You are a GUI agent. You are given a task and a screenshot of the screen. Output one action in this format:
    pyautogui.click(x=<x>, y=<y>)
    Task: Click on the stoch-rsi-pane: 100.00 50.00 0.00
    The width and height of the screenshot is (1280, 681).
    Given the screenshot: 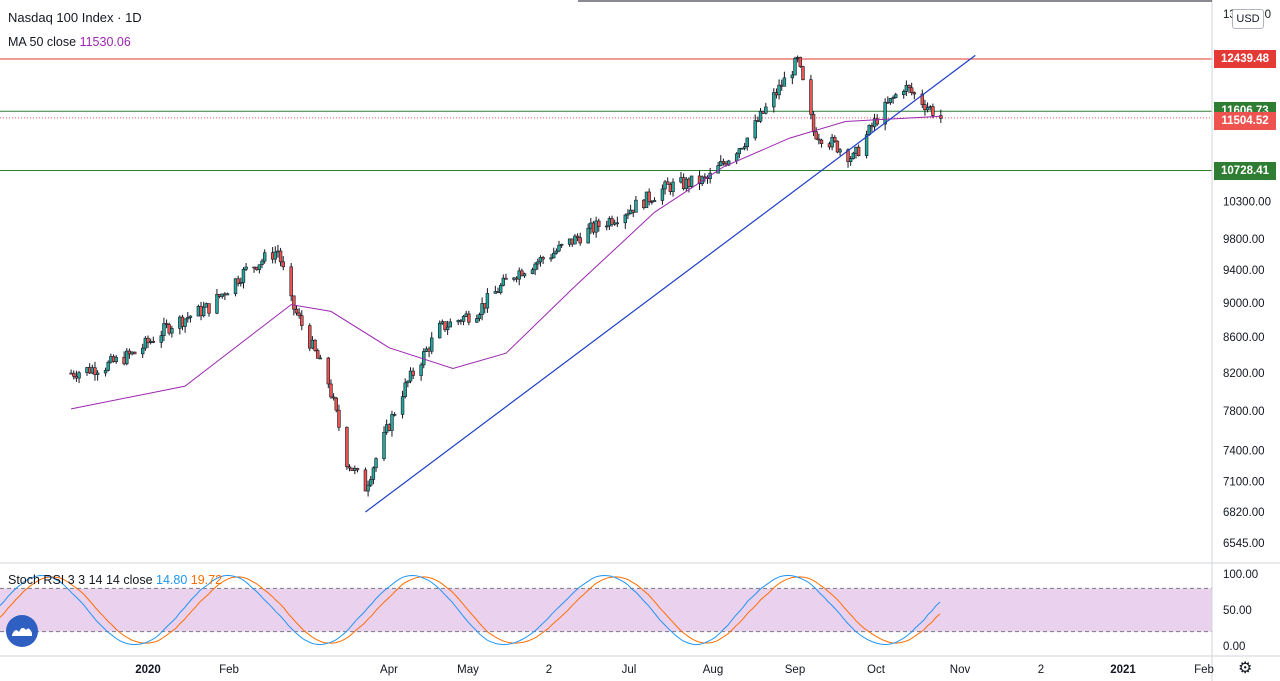 What is the action you would take?
    pyautogui.click(x=629, y=611)
    